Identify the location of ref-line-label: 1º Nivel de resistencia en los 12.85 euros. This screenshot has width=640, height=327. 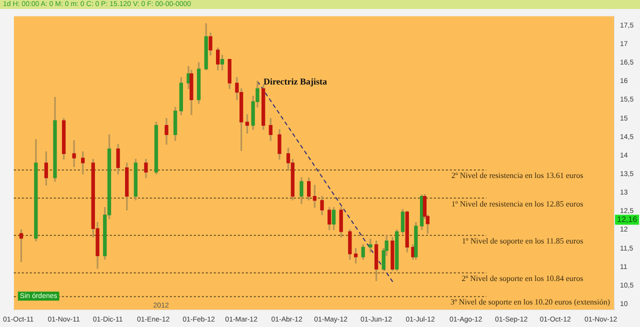
(517, 203).